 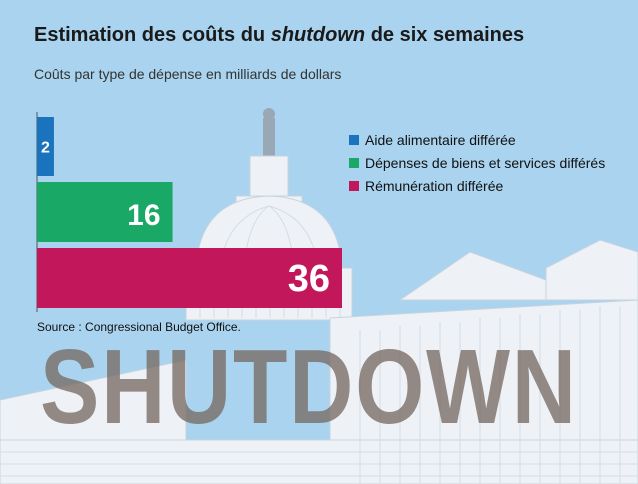 I want to click on title-suffix: de six semaines, so click(x=445, y=35).